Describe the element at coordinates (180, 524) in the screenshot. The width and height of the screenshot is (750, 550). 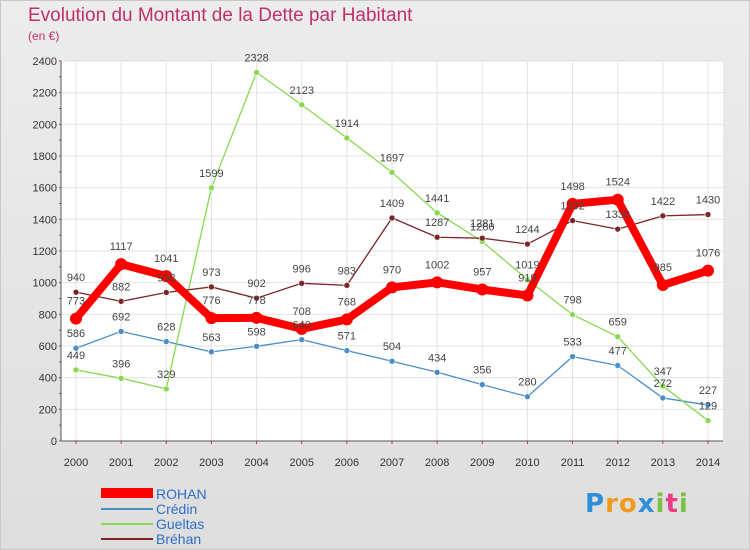
I see `legend-label-gueltas: Gueltas` at that location.